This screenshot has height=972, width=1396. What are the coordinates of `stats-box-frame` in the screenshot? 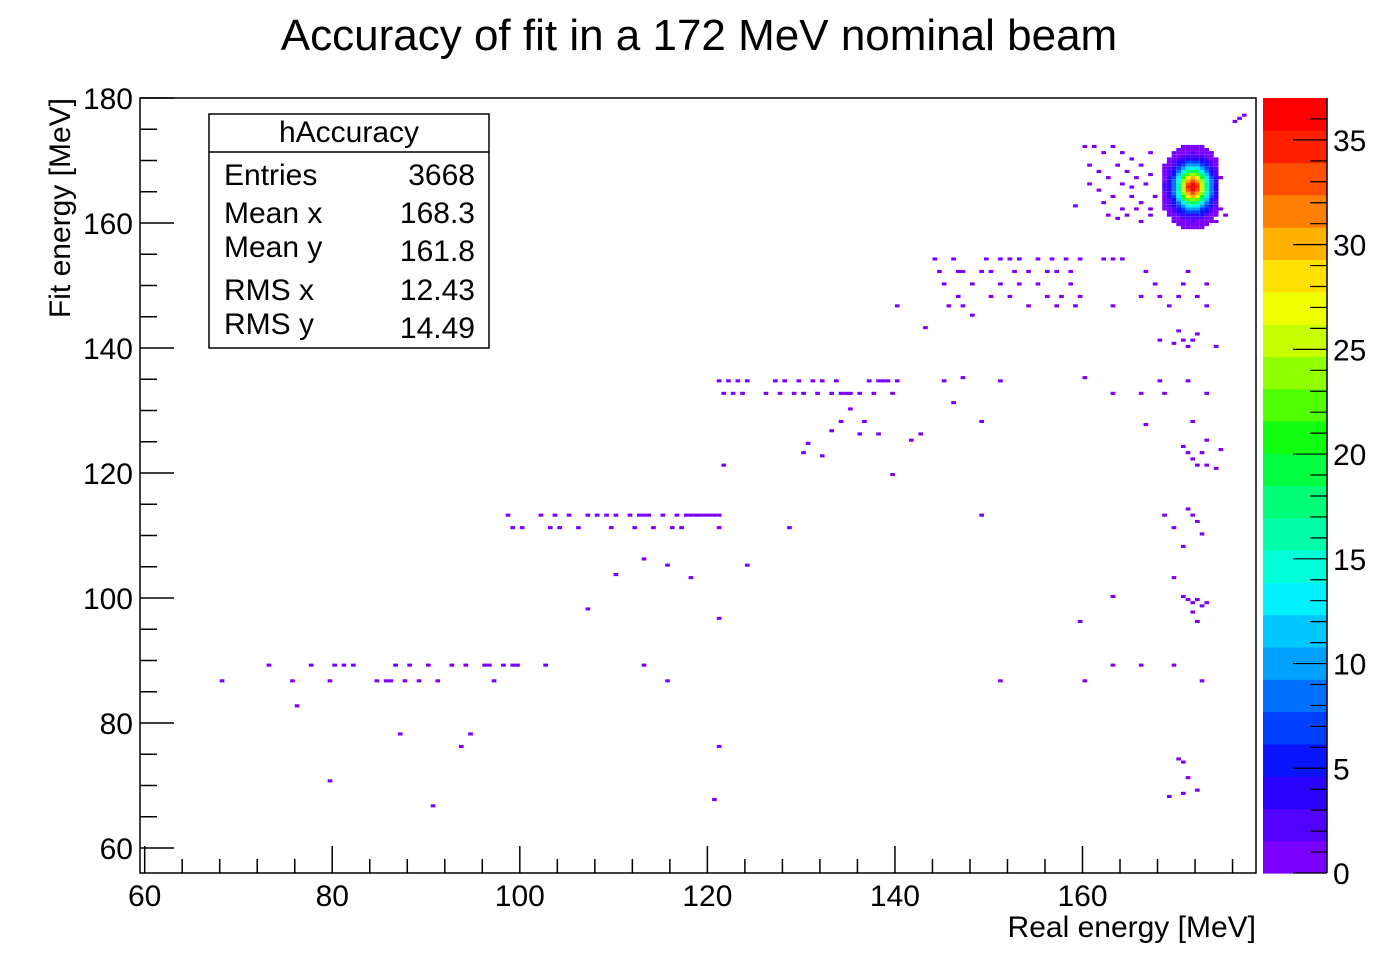 It's located at (349, 231).